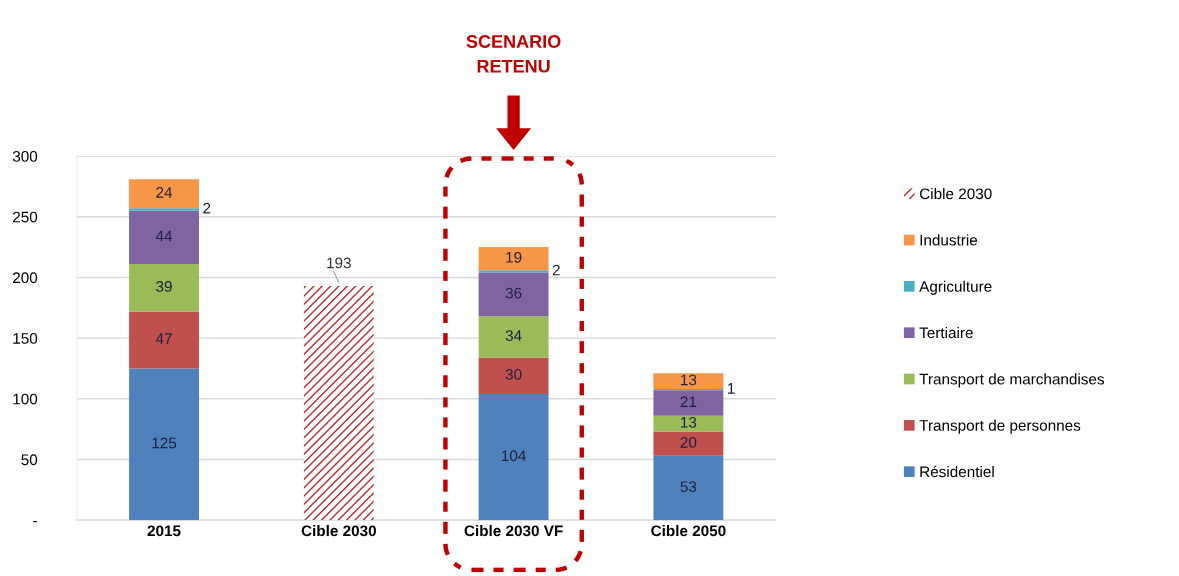 The image size is (1179, 576). Describe the element at coordinates (25, 217) in the screenshot. I see `y-tick-label: 250` at that location.